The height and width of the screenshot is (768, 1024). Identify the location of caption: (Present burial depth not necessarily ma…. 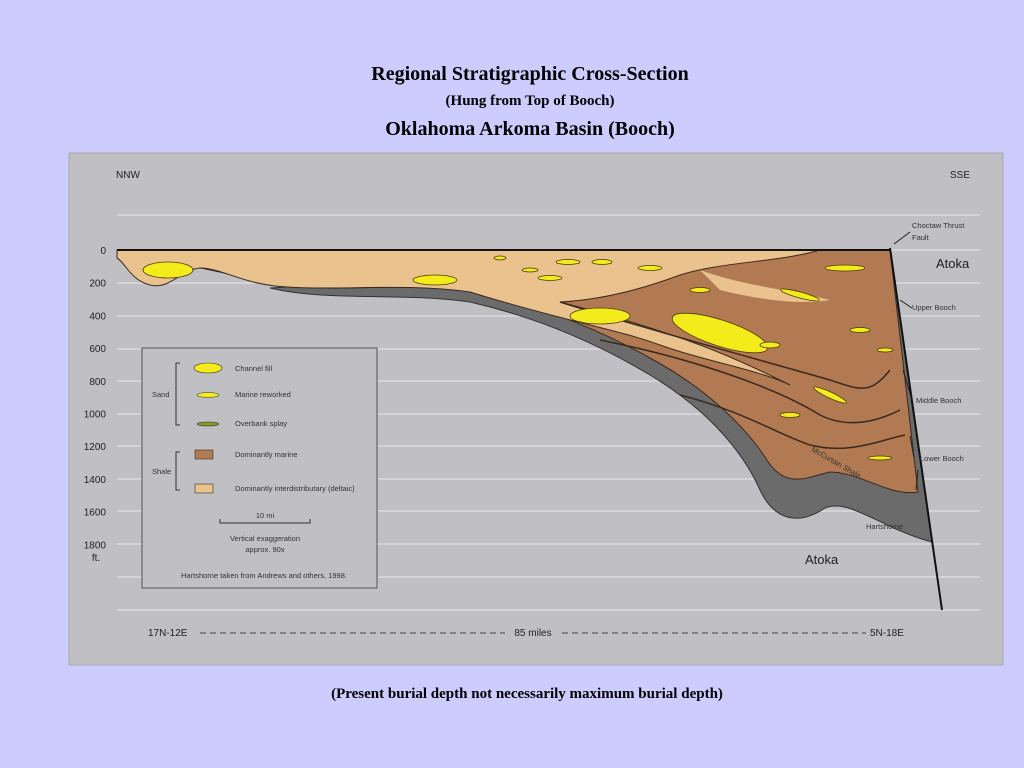
(527, 694).